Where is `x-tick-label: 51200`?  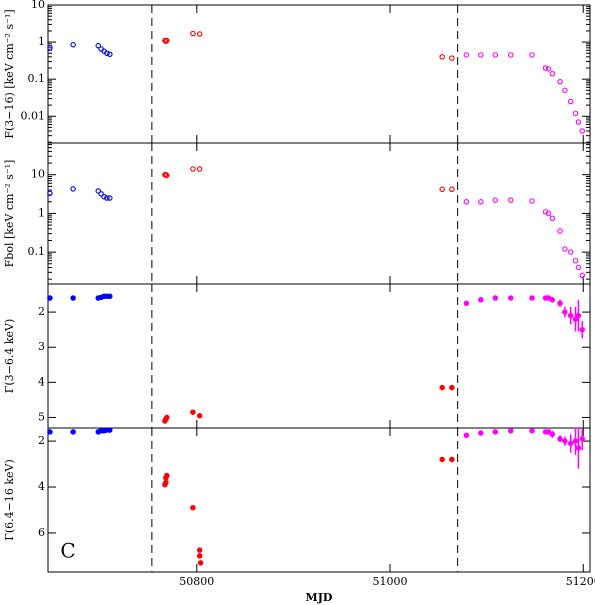 x-tick-label: 51200 is located at coordinates (580, 581).